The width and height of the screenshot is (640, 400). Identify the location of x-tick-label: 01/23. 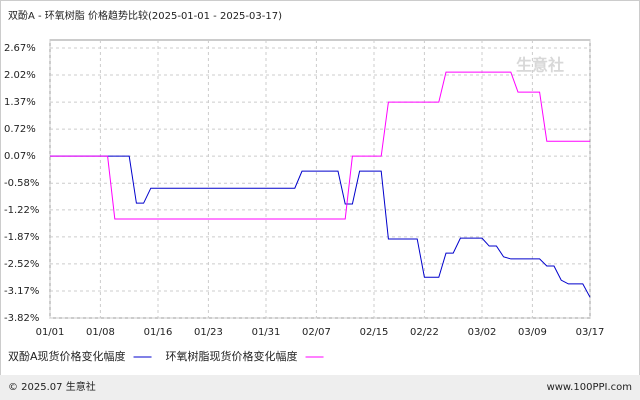
(208, 332).